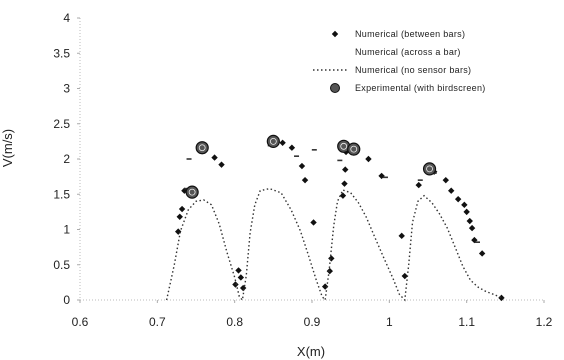 This screenshot has width=564, height=360. I want to click on x-tick-label: 1.1, so click(466, 322).